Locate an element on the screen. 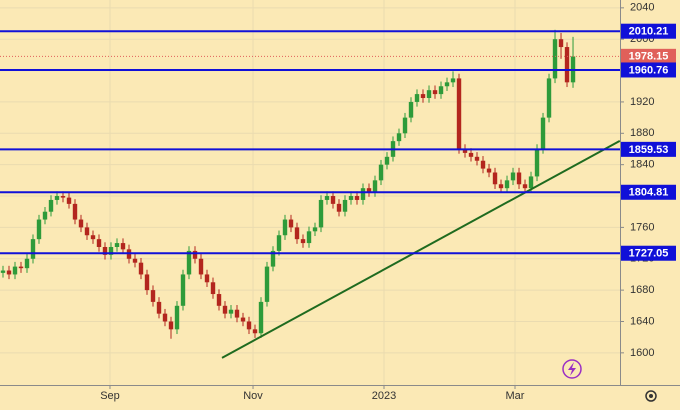 This screenshot has width=680, height=410. y-tick-label: 1680 is located at coordinates (642, 290).